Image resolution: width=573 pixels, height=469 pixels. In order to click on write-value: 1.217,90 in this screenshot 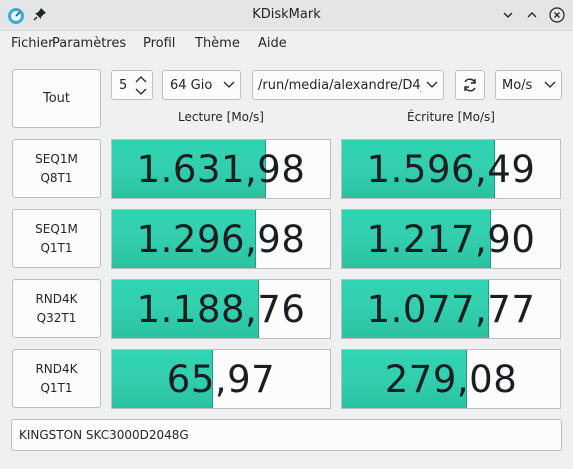, I will do `click(451, 239)`.